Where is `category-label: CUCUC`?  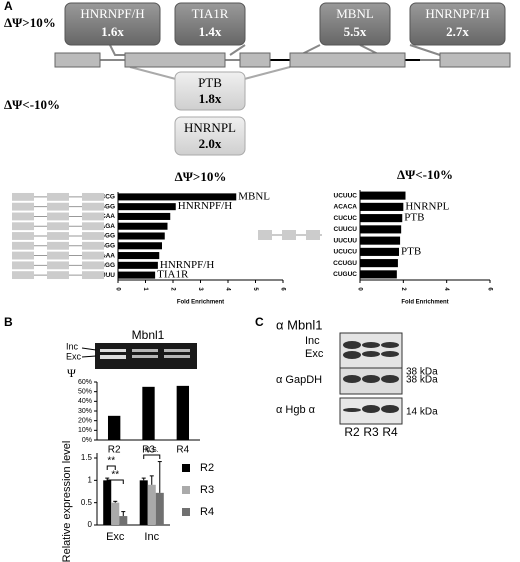 category-label: CUCUC is located at coordinates (346, 218).